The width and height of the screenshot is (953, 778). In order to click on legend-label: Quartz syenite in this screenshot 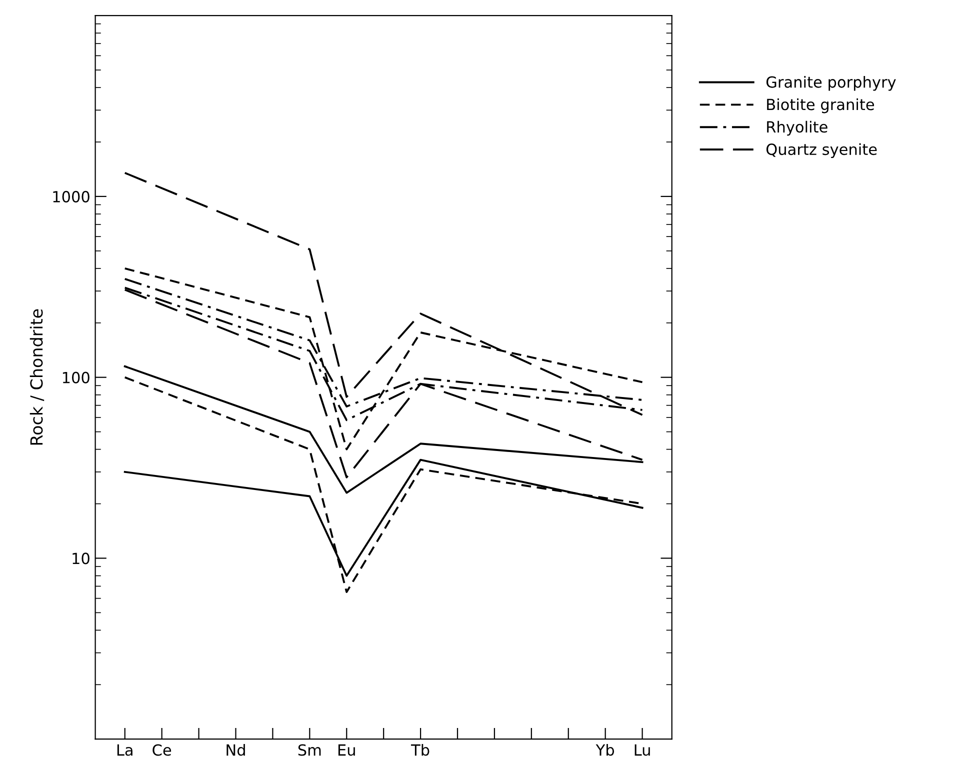, I will do `click(821, 150)`.